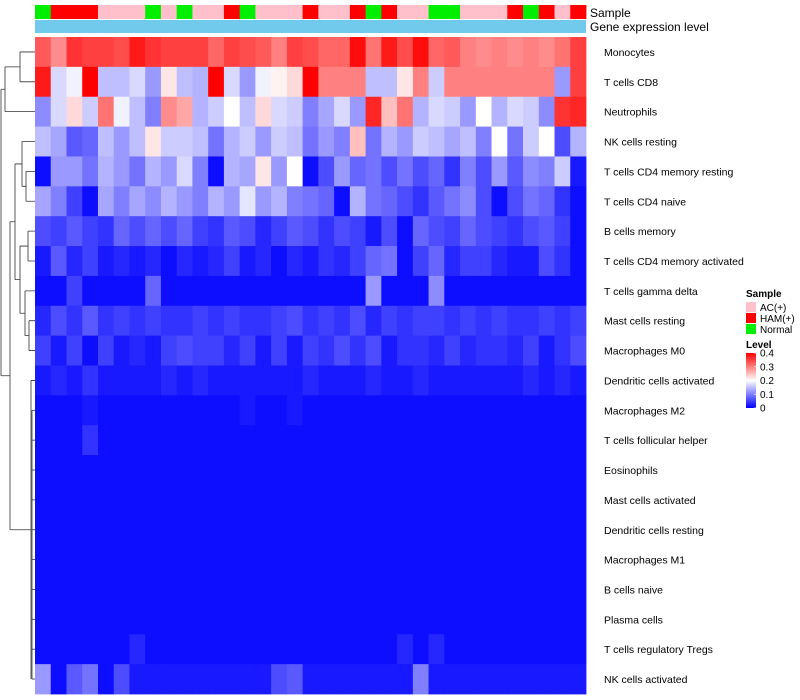 The image size is (800, 700). What do you see at coordinates (18, 222) in the screenshot?
I see `dendrogram-branch` at bounding box center [18, 222].